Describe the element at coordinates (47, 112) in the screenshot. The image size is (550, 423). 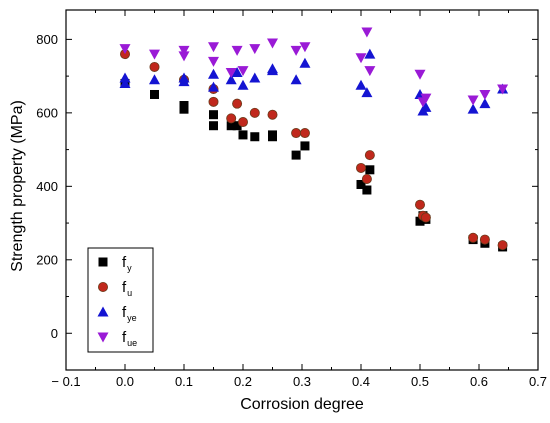
I see `y-tick-label: 600` at that location.